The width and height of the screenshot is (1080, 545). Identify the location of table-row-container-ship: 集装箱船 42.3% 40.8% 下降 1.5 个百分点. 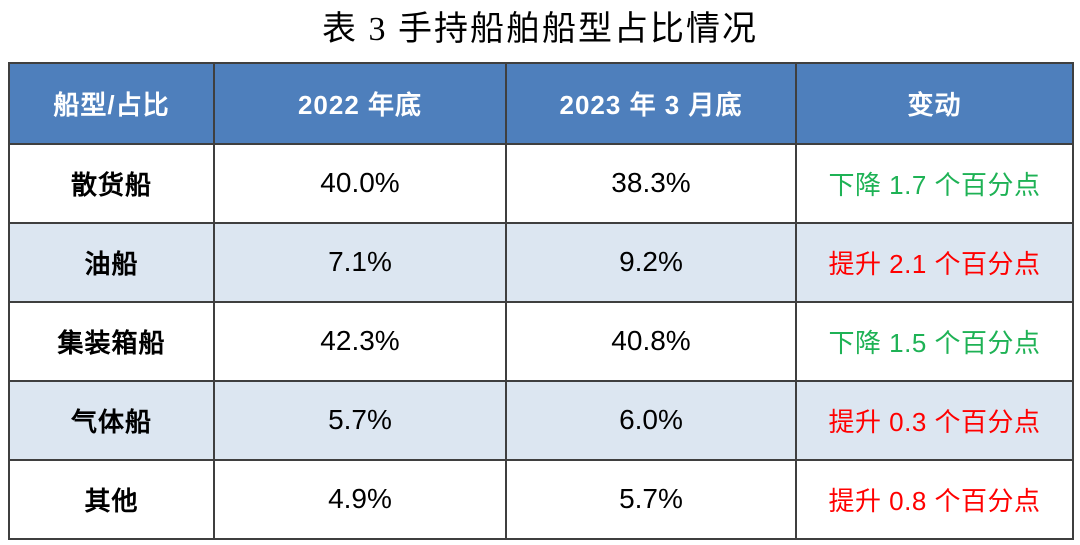
(541, 341).